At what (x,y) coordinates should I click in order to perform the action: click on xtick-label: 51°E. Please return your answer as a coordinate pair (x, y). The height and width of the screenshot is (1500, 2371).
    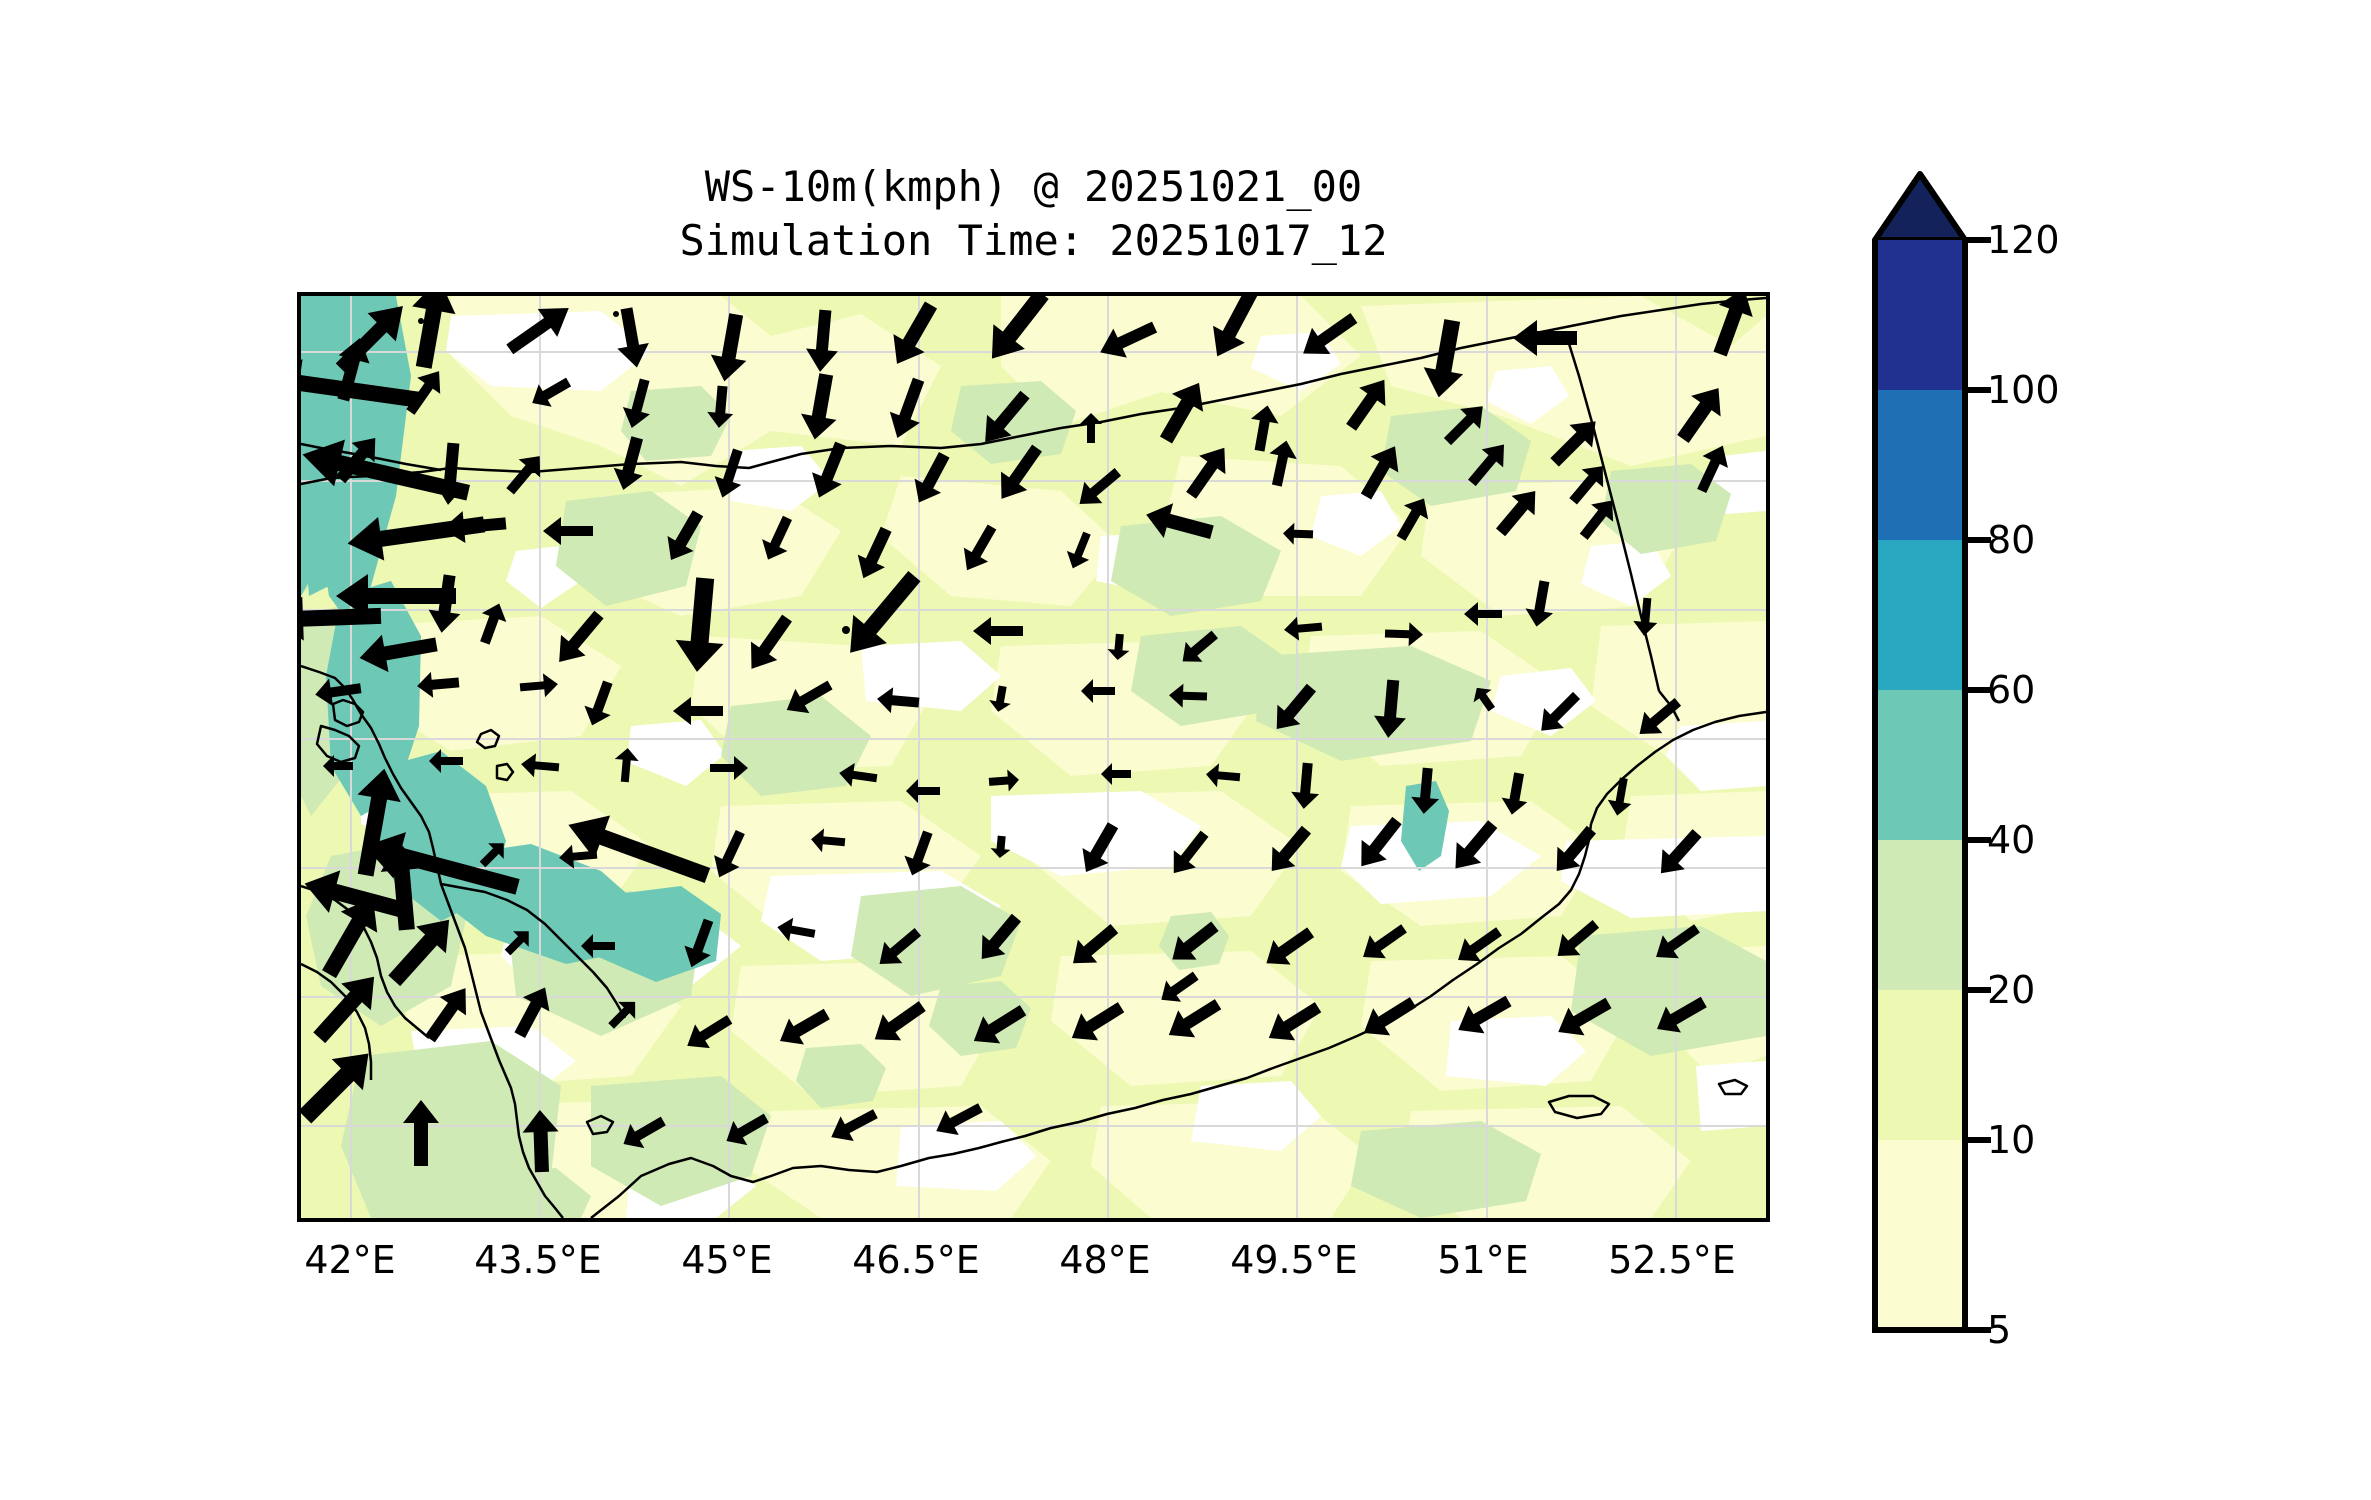
    Looking at the image, I should click on (1483, 1260).